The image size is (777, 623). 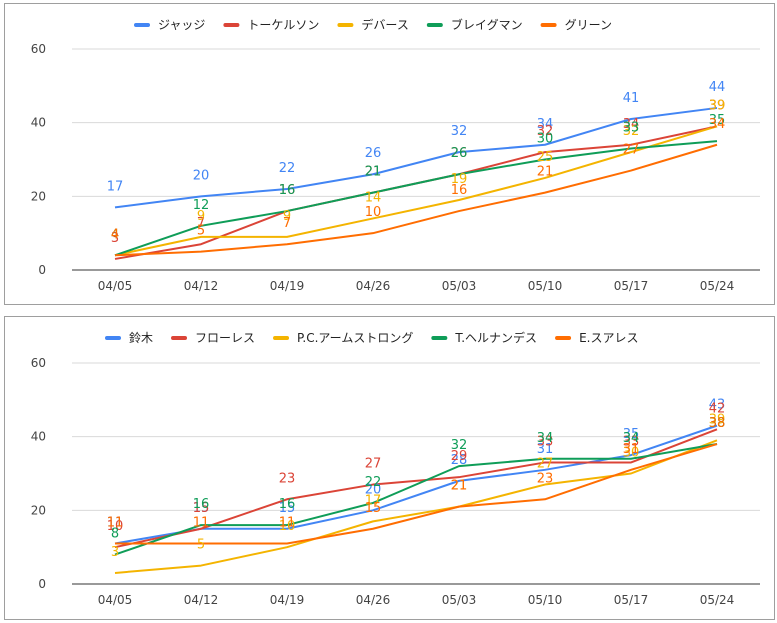 I want to click on legend-label: グリーン, so click(x=588, y=25).